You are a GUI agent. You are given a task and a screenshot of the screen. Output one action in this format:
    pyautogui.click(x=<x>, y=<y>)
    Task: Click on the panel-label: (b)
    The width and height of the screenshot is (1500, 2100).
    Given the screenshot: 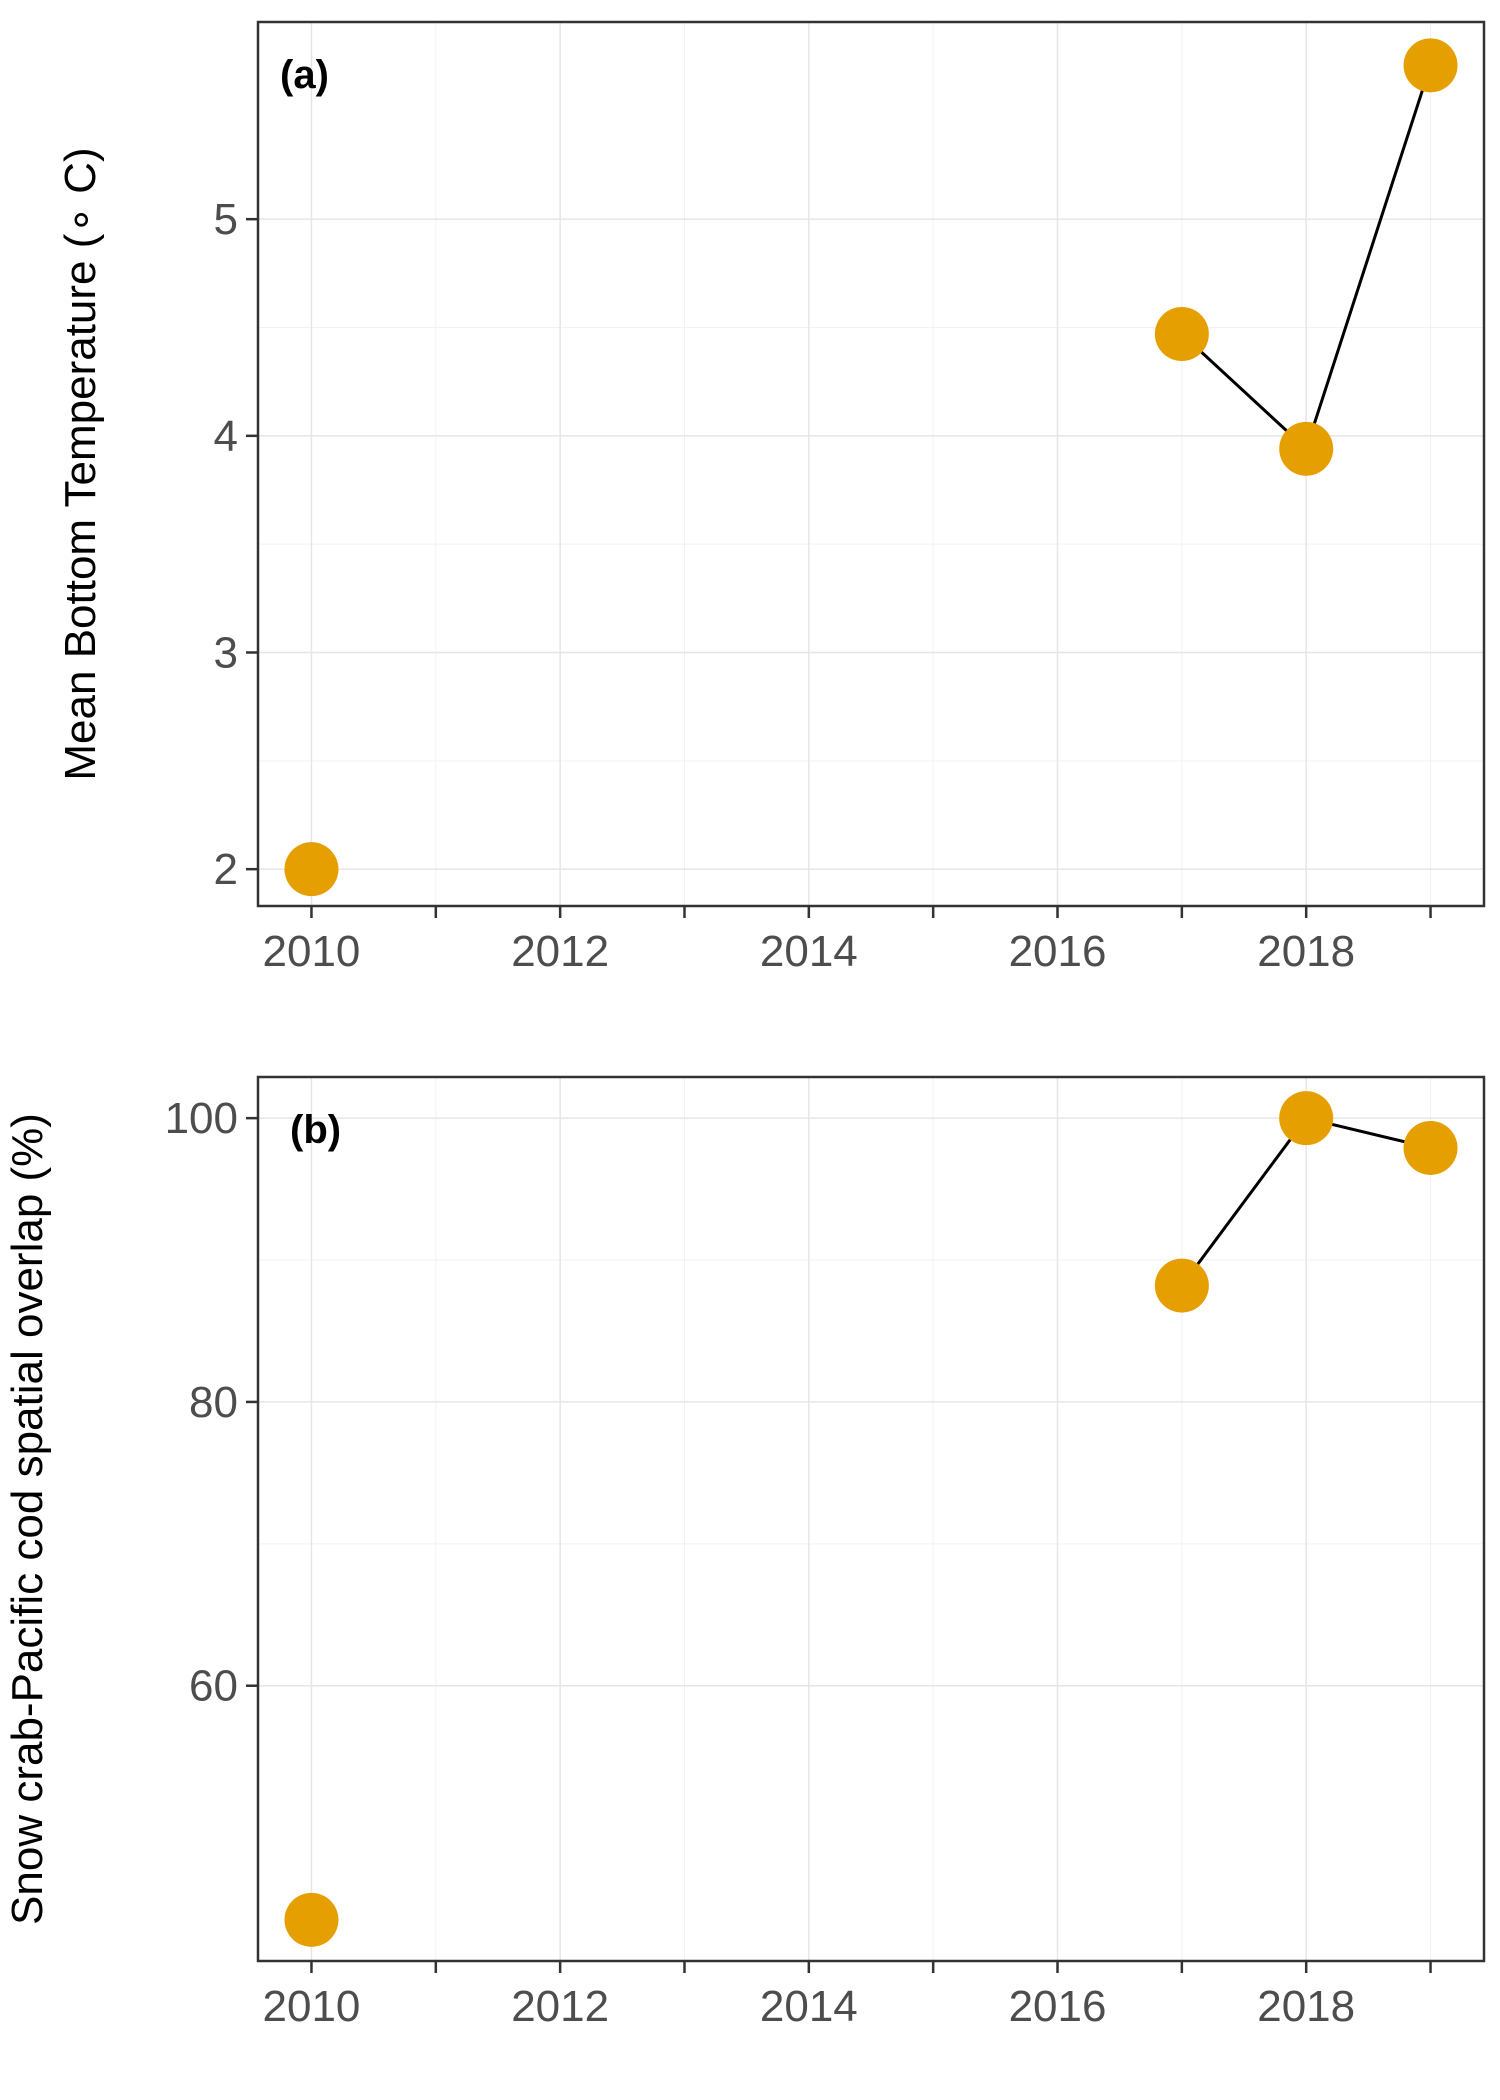 What is the action you would take?
    pyautogui.click(x=315, y=1130)
    